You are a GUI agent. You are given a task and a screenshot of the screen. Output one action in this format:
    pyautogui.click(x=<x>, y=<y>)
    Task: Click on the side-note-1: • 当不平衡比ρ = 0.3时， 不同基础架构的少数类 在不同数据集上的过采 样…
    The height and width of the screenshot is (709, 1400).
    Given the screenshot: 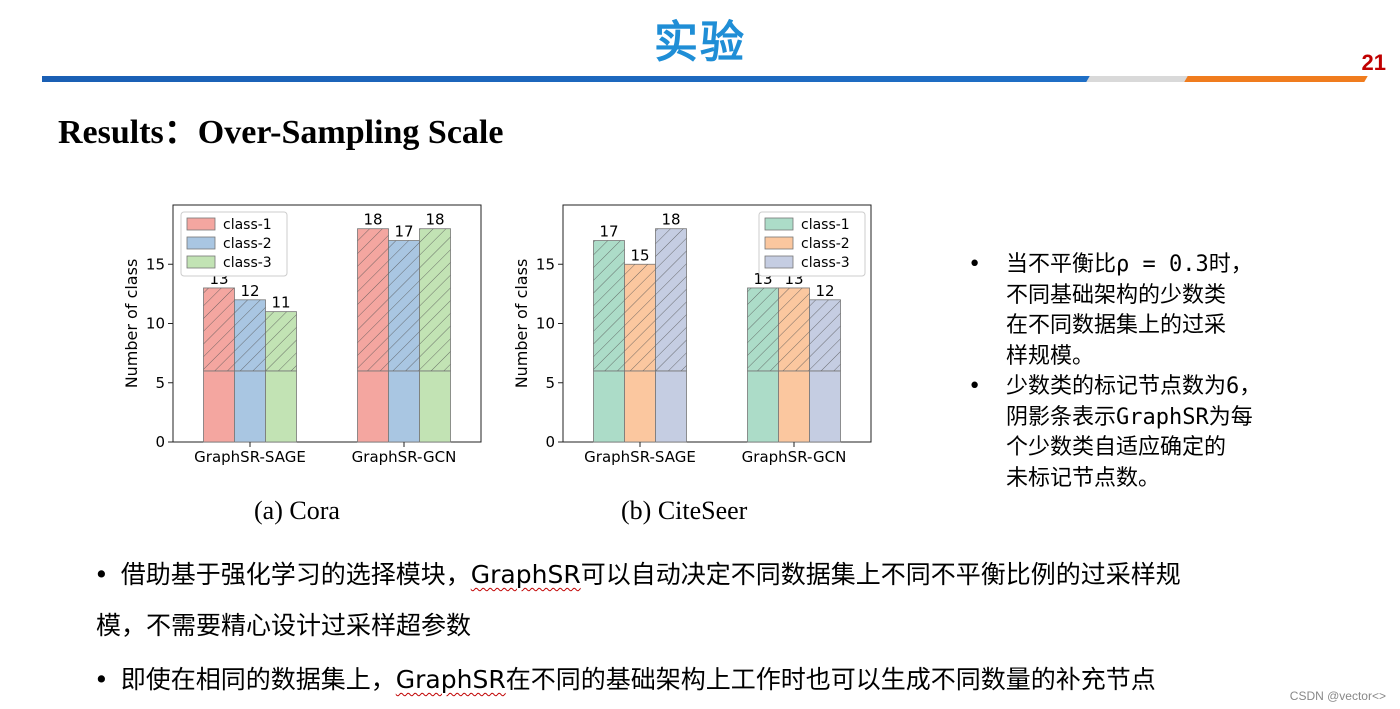 What is the action you would take?
    pyautogui.click(x=1114, y=311)
    